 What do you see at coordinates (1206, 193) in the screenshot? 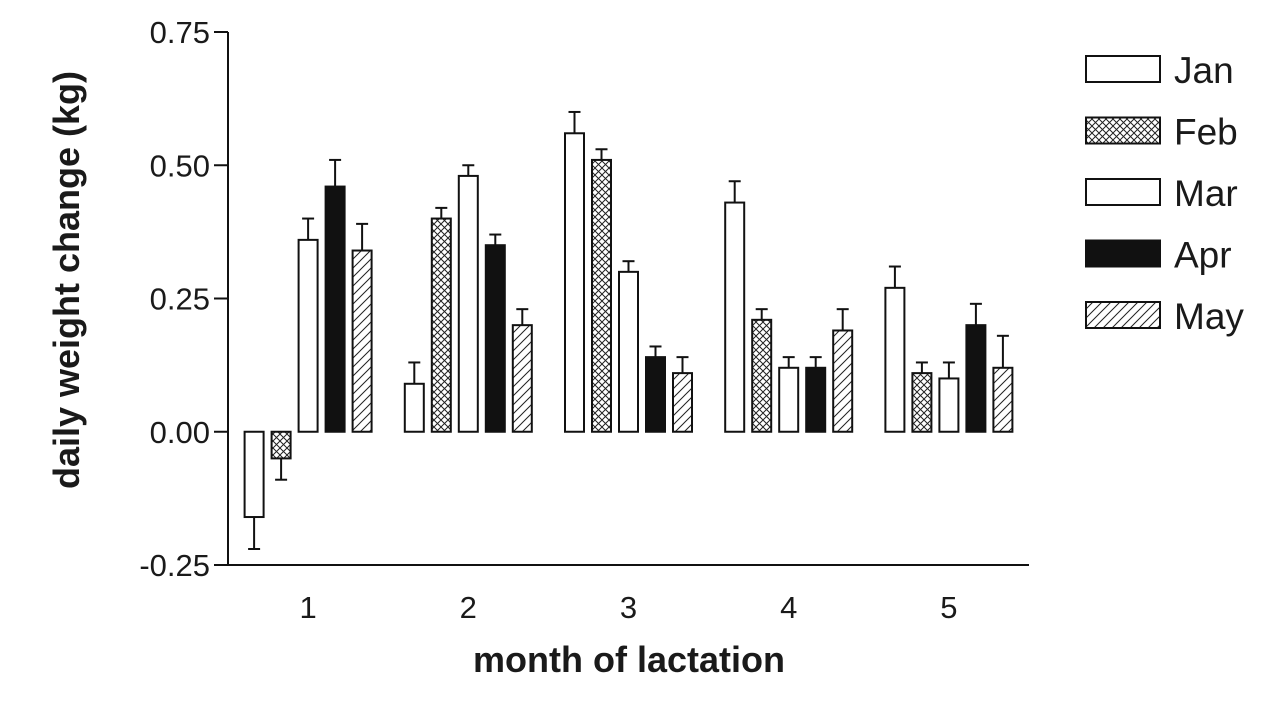
I see `legend-label: Mar` at bounding box center [1206, 193].